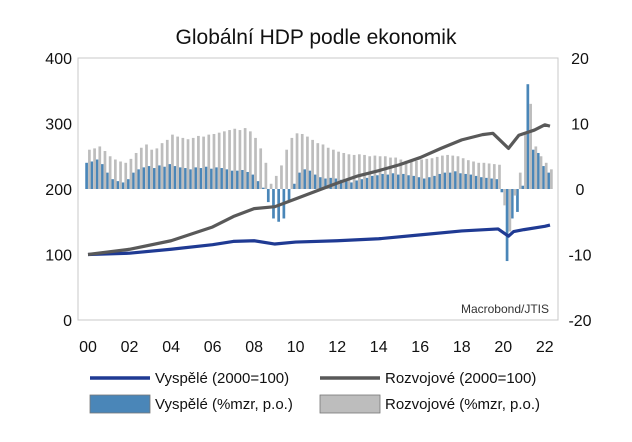 The image size is (632, 442). Describe the element at coordinates (224, 404) in the screenshot. I see `legend-label: Vyspělé (%mzr, p.o.)` at that location.